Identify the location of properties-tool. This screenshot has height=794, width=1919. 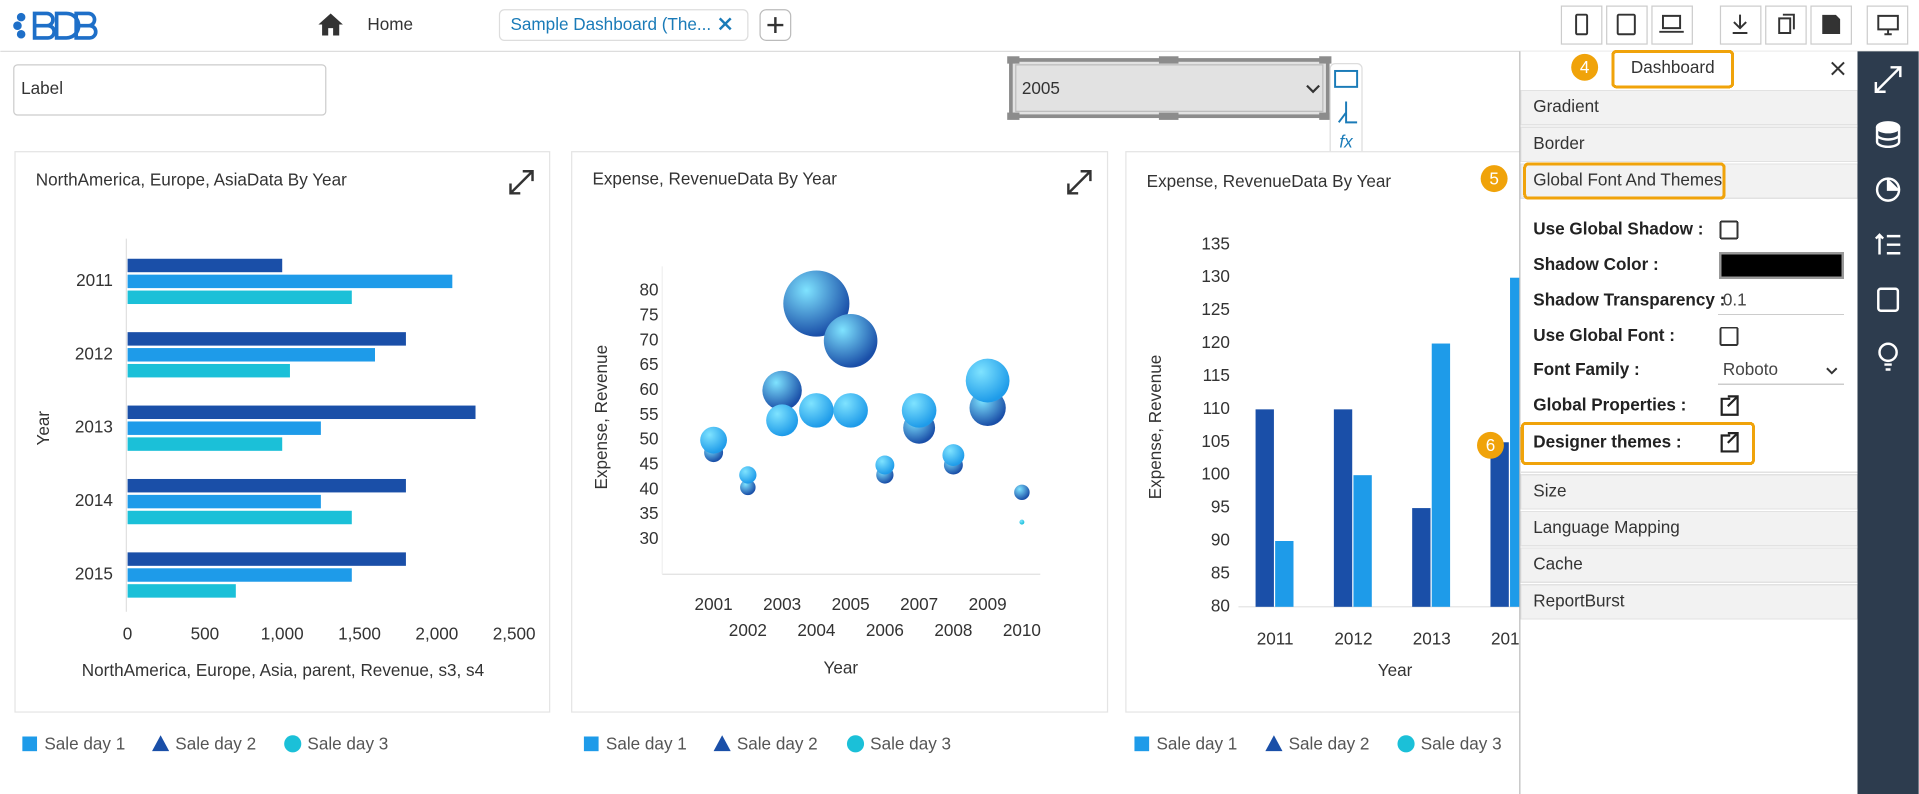
(1346, 78).